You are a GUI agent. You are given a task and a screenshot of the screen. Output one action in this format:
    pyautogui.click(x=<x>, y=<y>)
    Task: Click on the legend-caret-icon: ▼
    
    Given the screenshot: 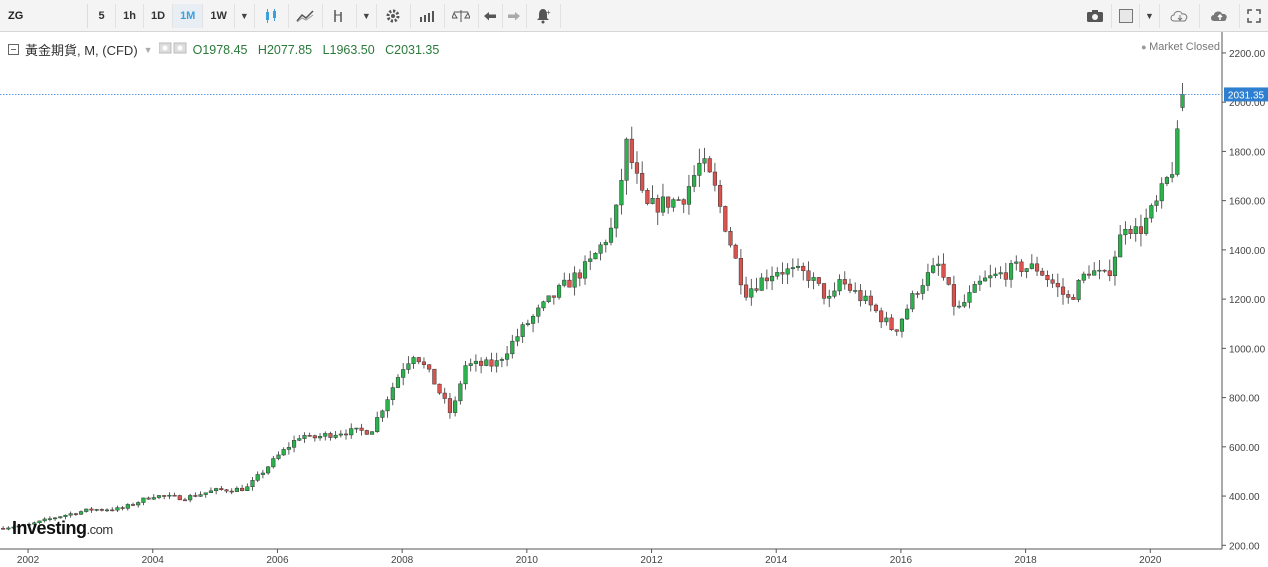 What is the action you would take?
    pyautogui.click(x=148, y=49)
    